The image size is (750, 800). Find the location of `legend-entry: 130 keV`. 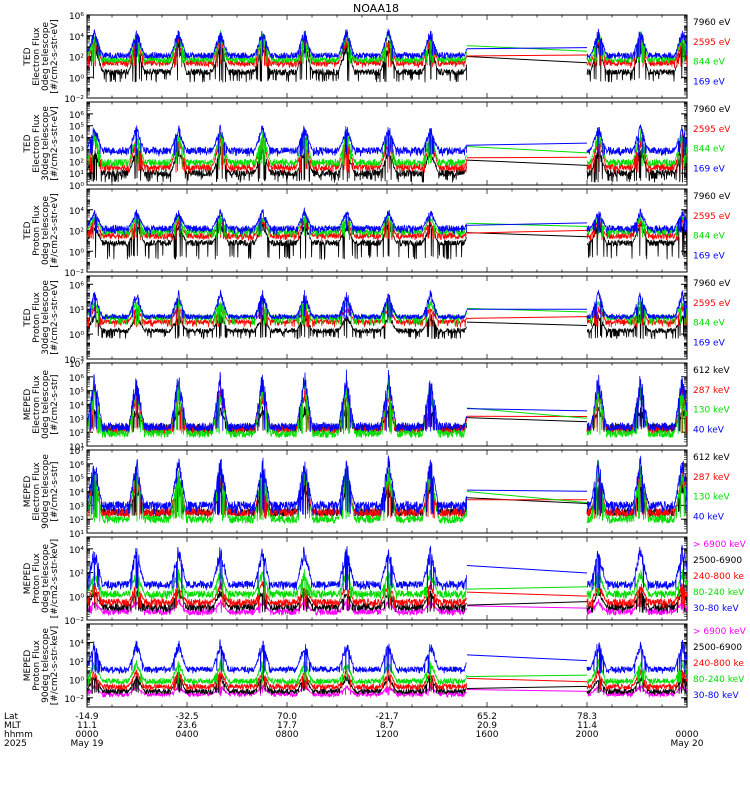

legend-entry: 130 keV is located at coordinates (711, 411).